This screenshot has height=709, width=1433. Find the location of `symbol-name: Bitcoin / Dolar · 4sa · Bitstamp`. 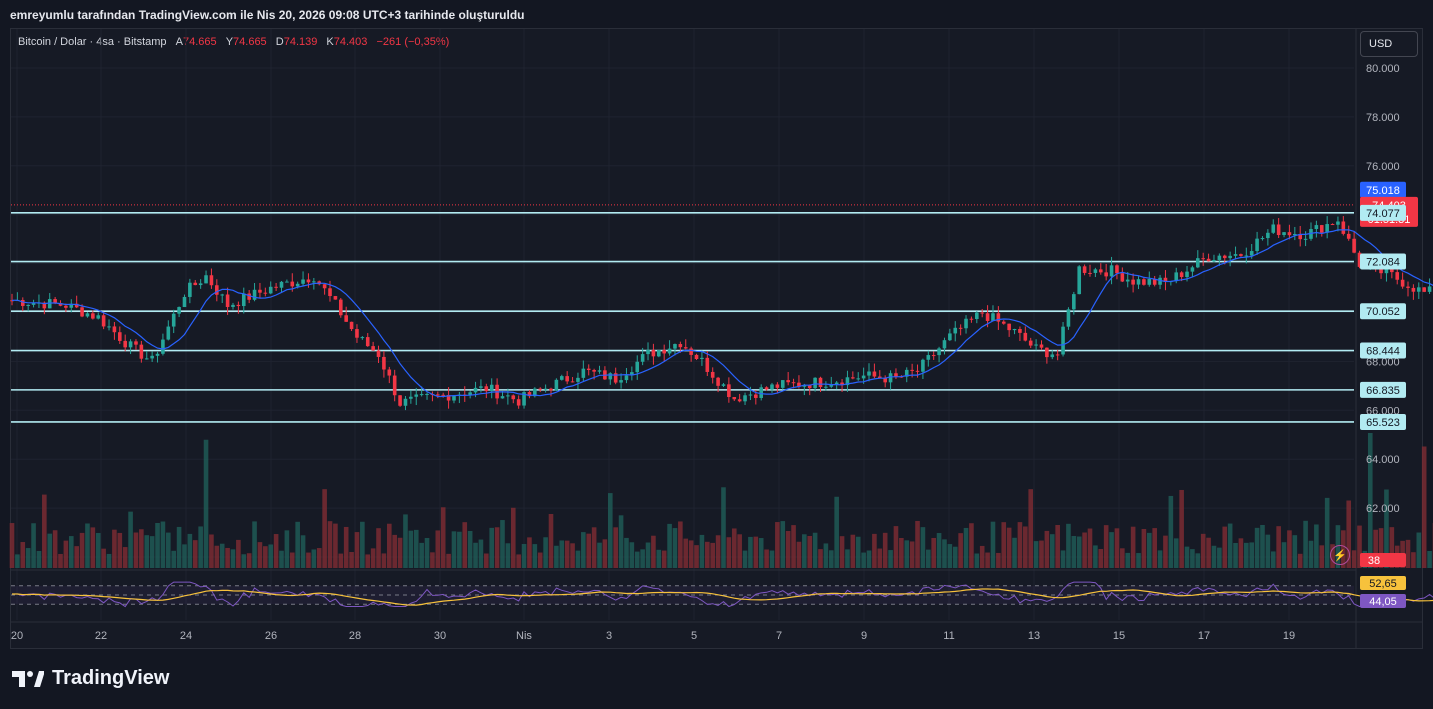

symbol-name: Bitcoin / Dolar · 4sa · Bitstamp is located at coordinates (92, 42).